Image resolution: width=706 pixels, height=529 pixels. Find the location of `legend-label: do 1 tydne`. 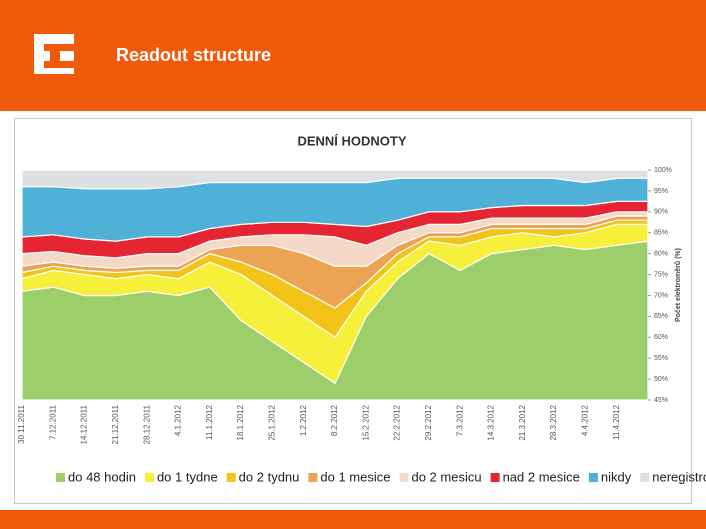

legend-label: do 1 tydne is located at coordinates (187, 476).